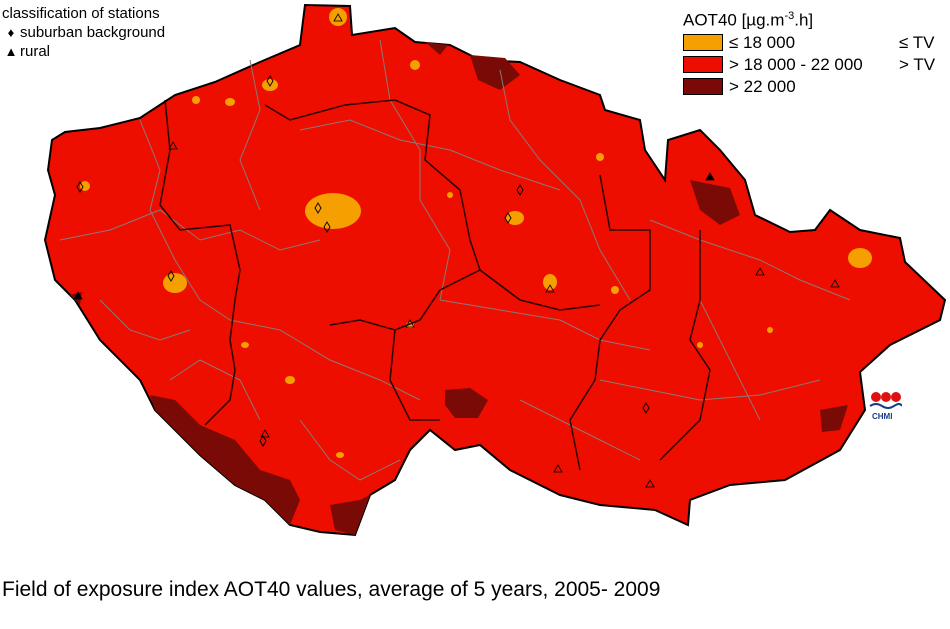 This screenshot has width=950, height=629. What do you see at coordinates (917, 42) in the screenshot?
I see `legend-compare: ≤ TV` at bounding box center [917, 42].